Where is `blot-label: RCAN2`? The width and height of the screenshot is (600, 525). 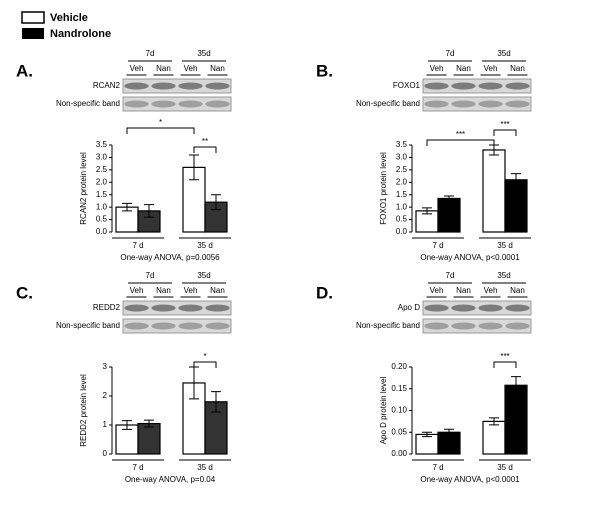
blot-label: RCAN2 is located at coordinates (107, 85).